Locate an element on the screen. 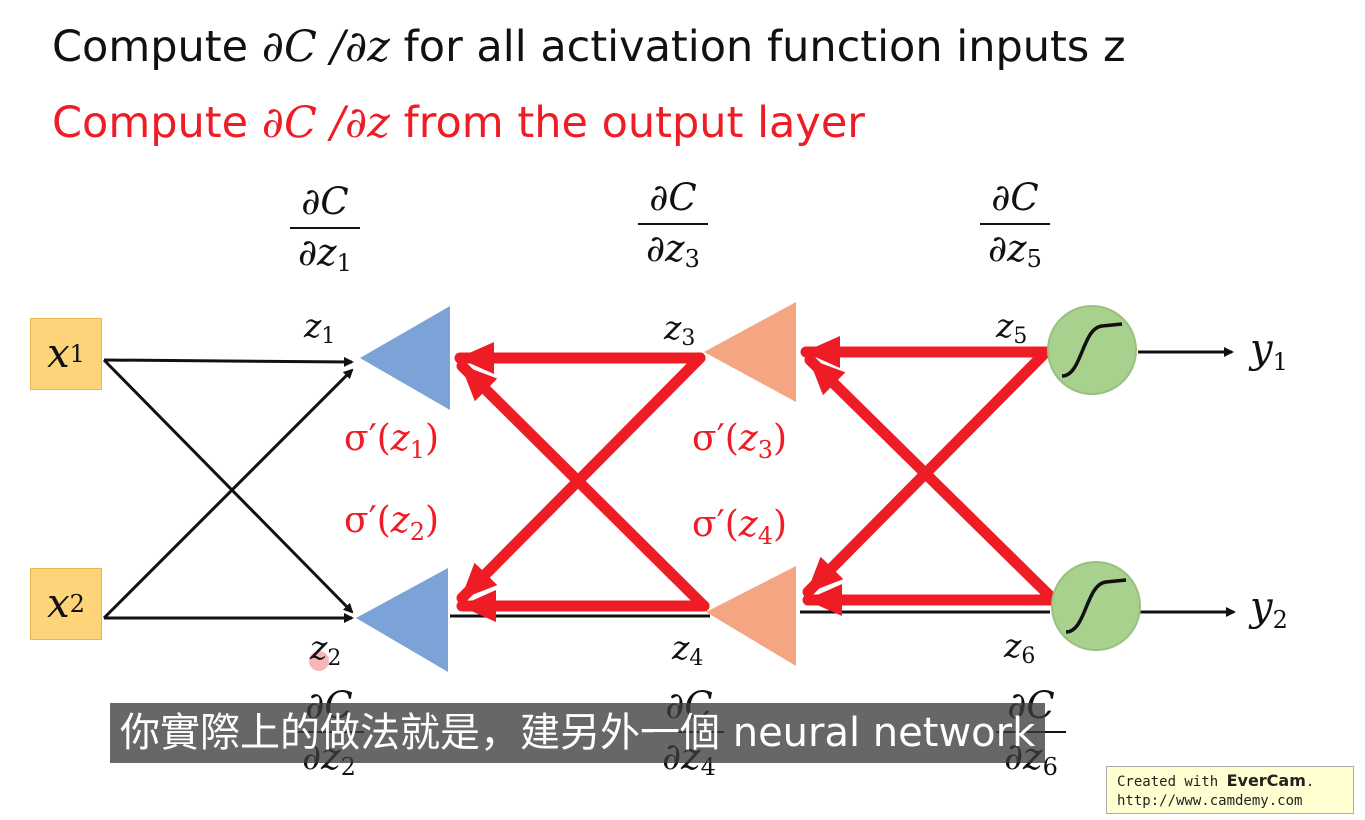  video-subtitle-caption: 你實際上的做法就是，建另外一個 neural network is located at coordinates (578, 733).